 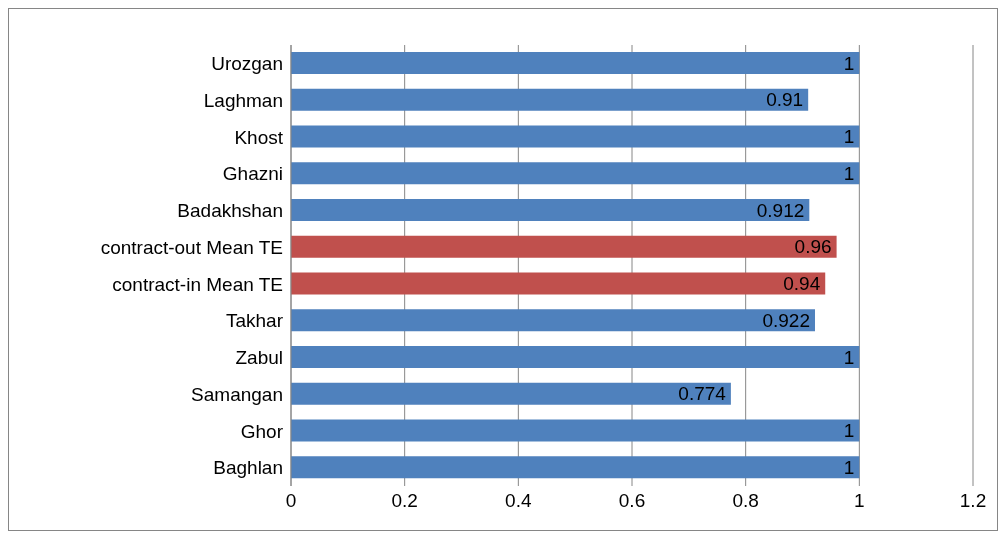 I want to click on data-label: 0.912, so click(x=780, y=210).